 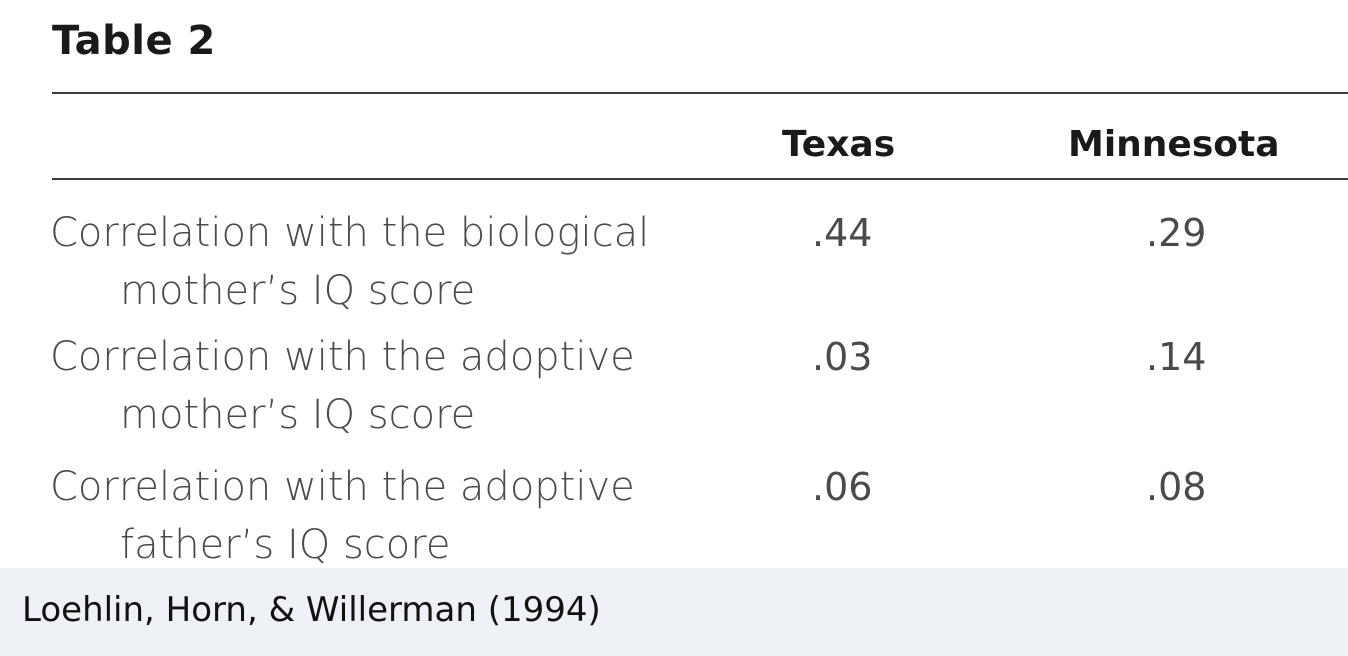 I want to click on table-title: Table 2, so click(x=134, y=41).